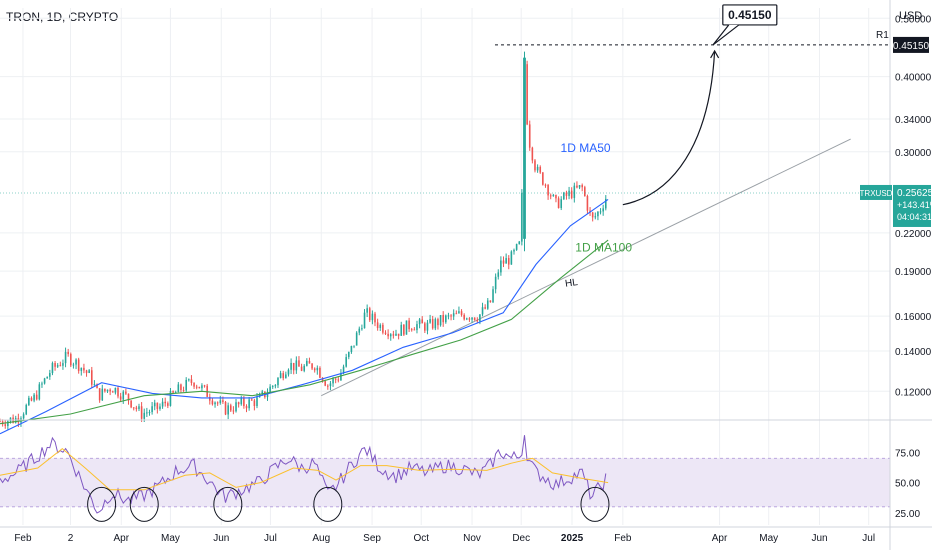 The width and height of the screenshot is (932, 550). I want to click on target-callout-box, so click(750, 15).